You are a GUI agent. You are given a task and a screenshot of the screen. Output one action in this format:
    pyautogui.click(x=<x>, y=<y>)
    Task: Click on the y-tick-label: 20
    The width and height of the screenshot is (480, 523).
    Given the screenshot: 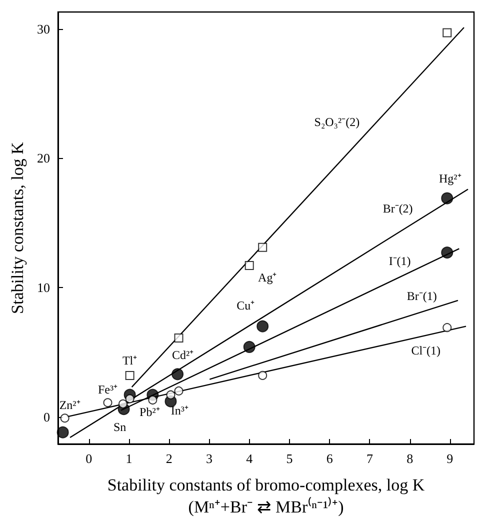 What is the action you would take?
    pyautogui.click(x=43, y=158)
    